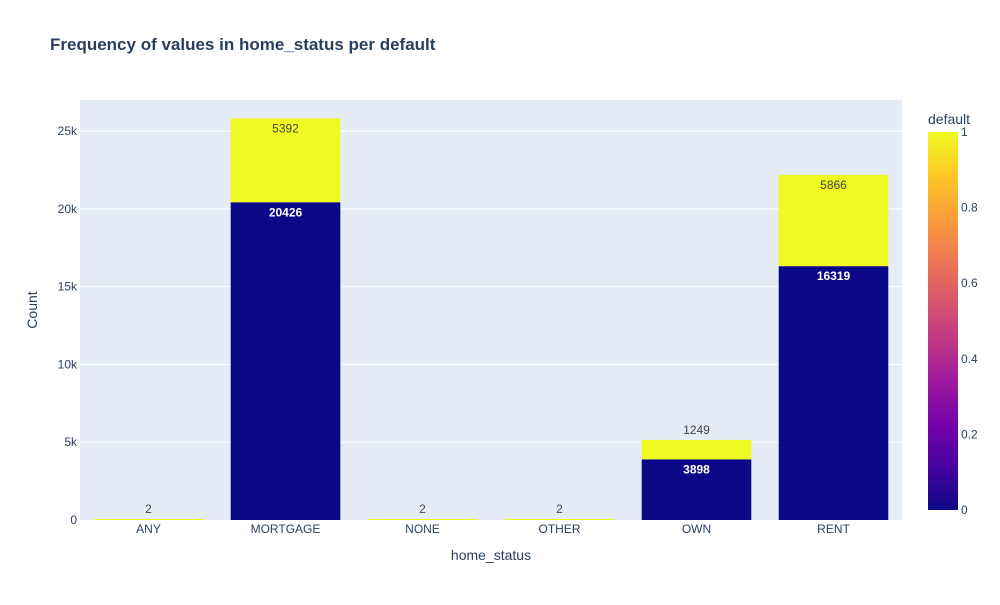  Describe the element at coordinates (969, 208) in the screenshot. I see `colorbar-tick-label: 0.8` at that location.